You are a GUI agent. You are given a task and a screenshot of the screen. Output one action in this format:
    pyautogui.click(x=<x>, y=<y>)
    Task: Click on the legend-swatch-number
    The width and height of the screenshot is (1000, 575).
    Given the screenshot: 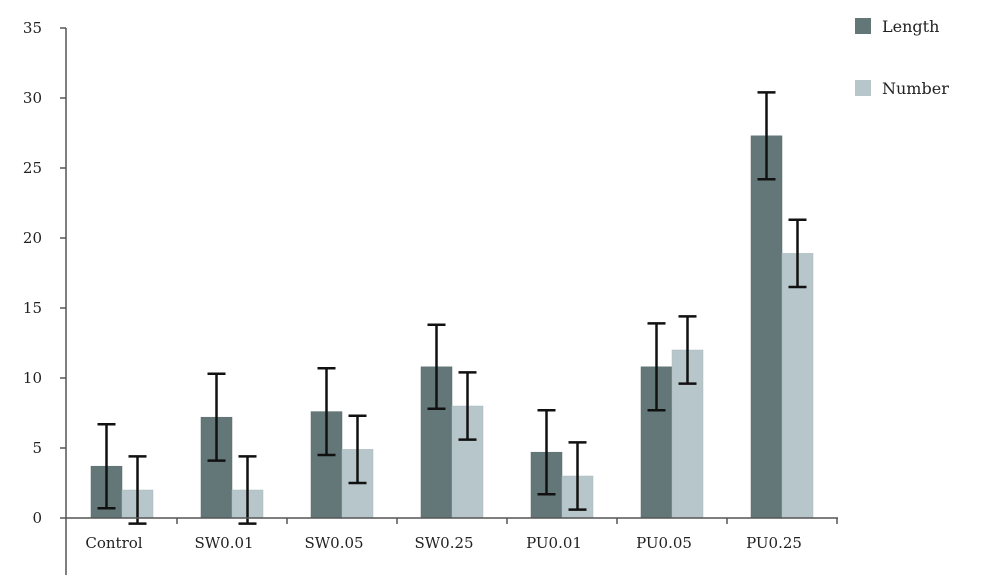 What is the action you would take?
    pyautogui.click(x=863, y=88)
    